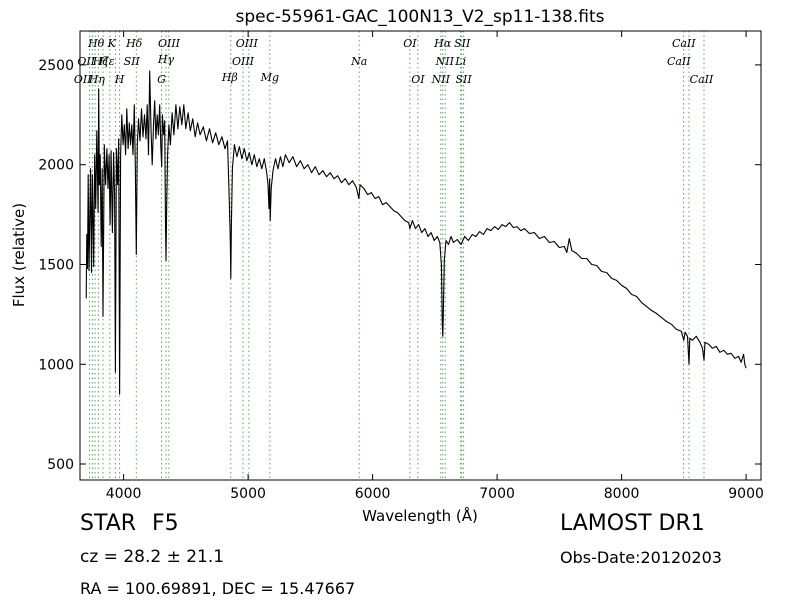  I want to click on y-tick-label-1: 1000, so click(56, 365).